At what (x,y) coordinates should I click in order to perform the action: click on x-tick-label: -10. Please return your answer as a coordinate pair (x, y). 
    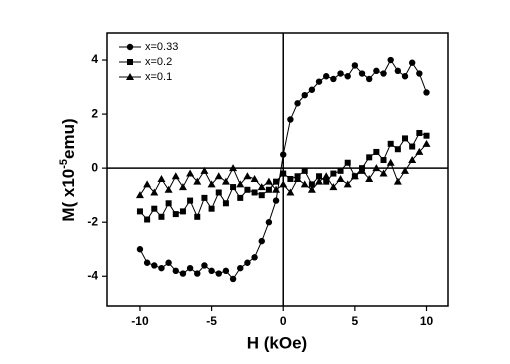
    Looking at the image, I should click on (140, 321).